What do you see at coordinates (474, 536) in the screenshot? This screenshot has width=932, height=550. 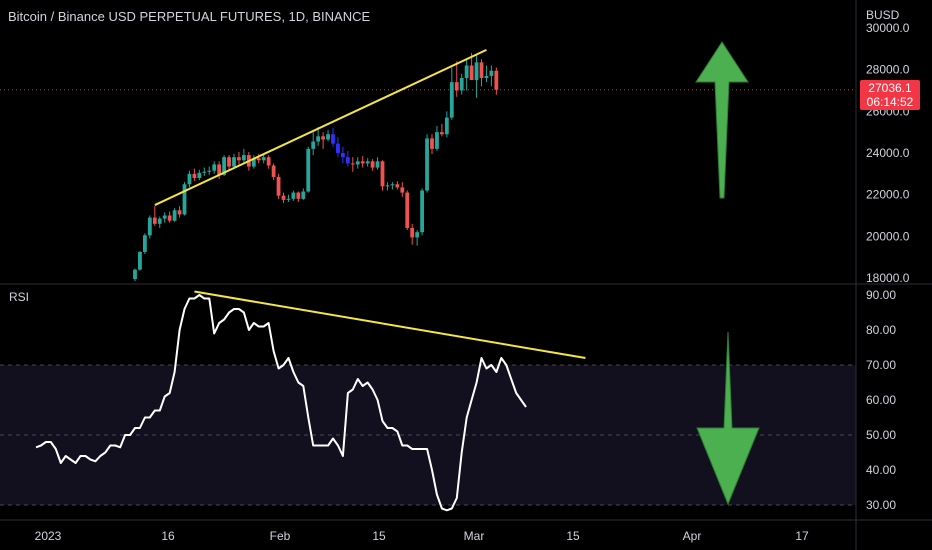 I see `time-tick-label: Mar` at bounding box center [474, 536].